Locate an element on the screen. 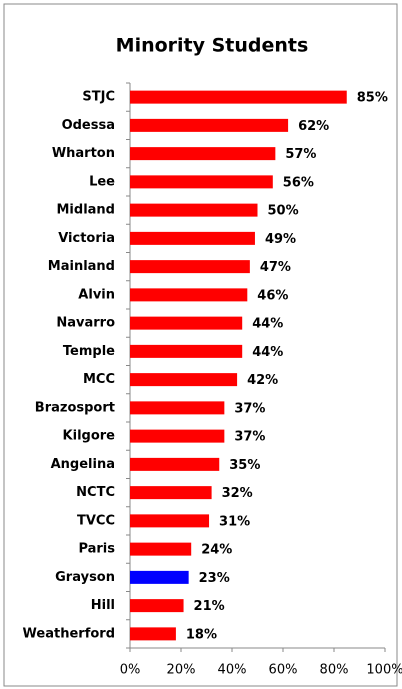  data-label: 32% is located at coordinates (237, 493).